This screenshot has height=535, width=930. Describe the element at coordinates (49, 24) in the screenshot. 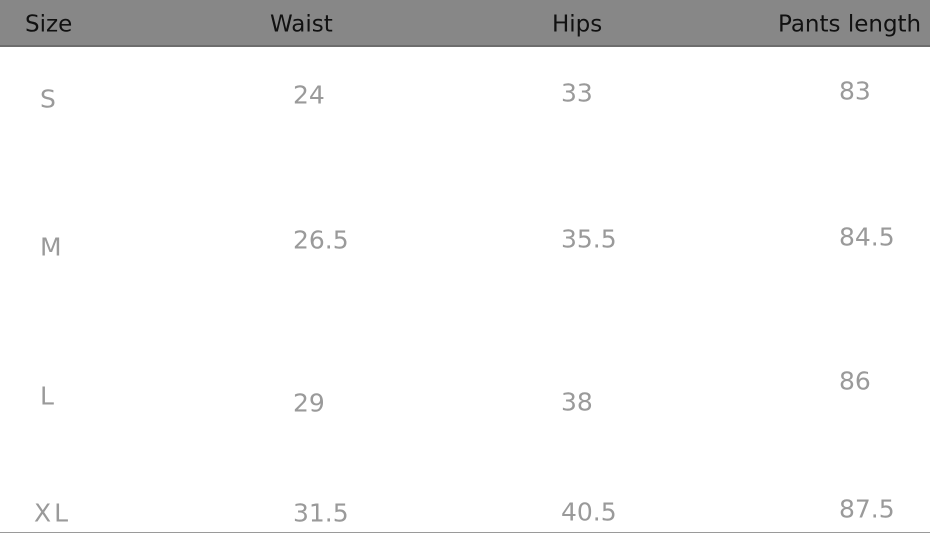

I see `header-cell: Size` at that location.